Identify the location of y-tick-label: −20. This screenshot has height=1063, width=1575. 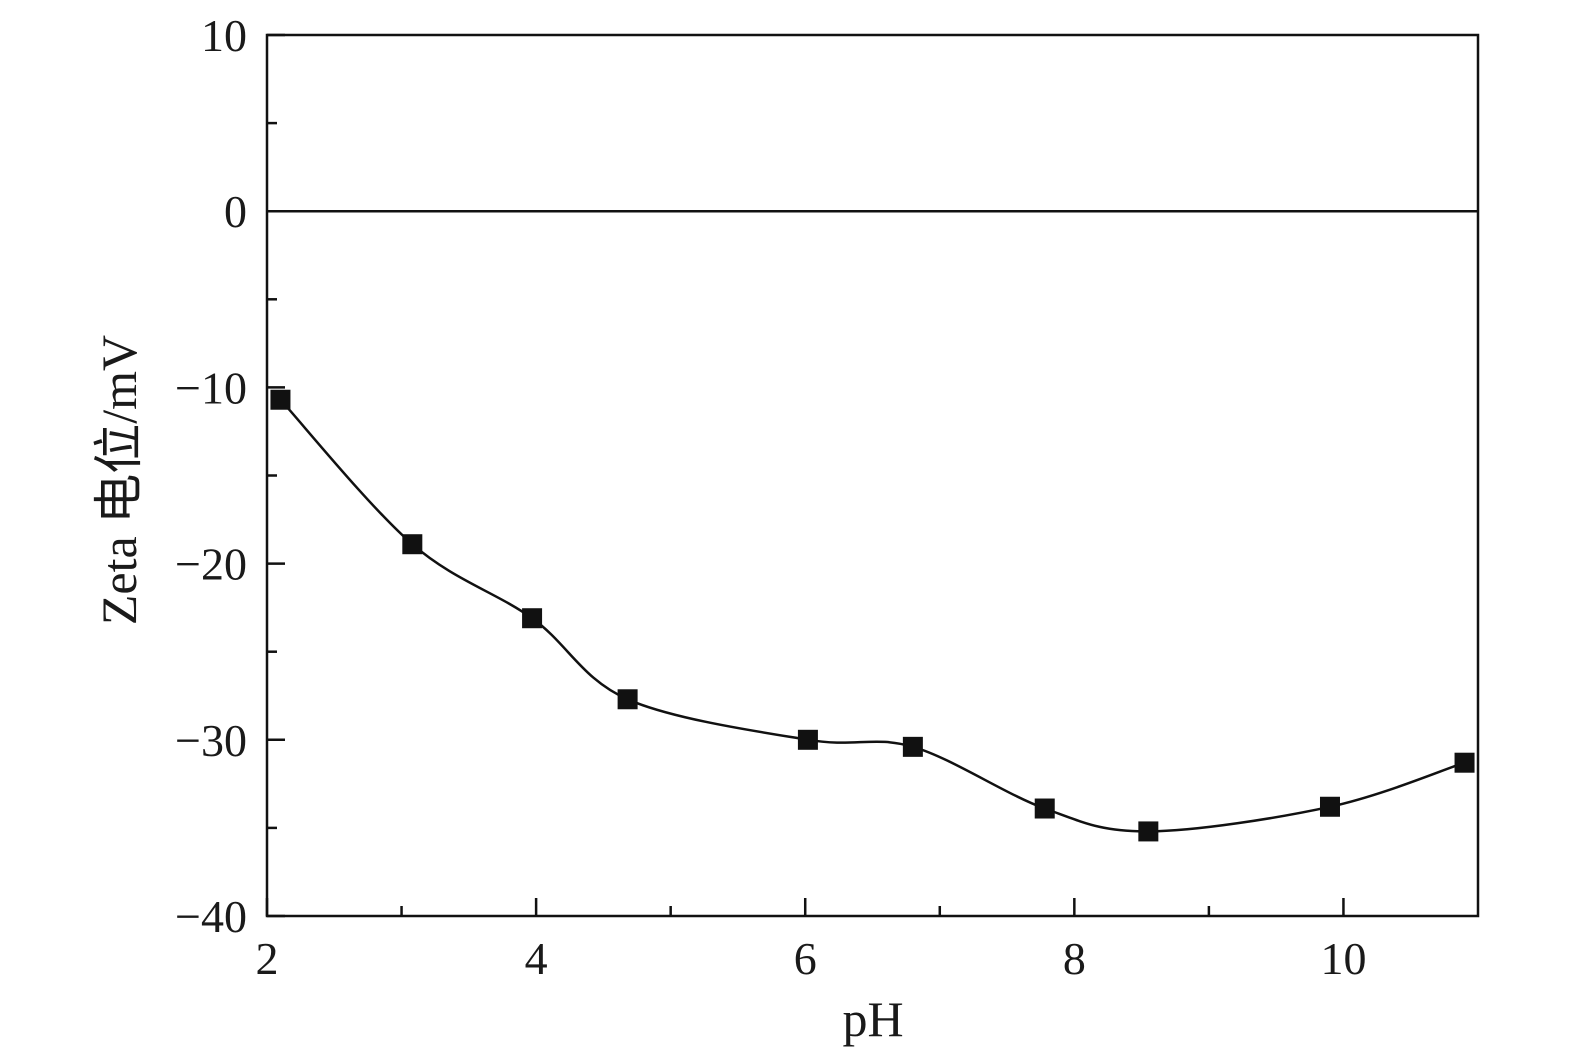
(211, 564).